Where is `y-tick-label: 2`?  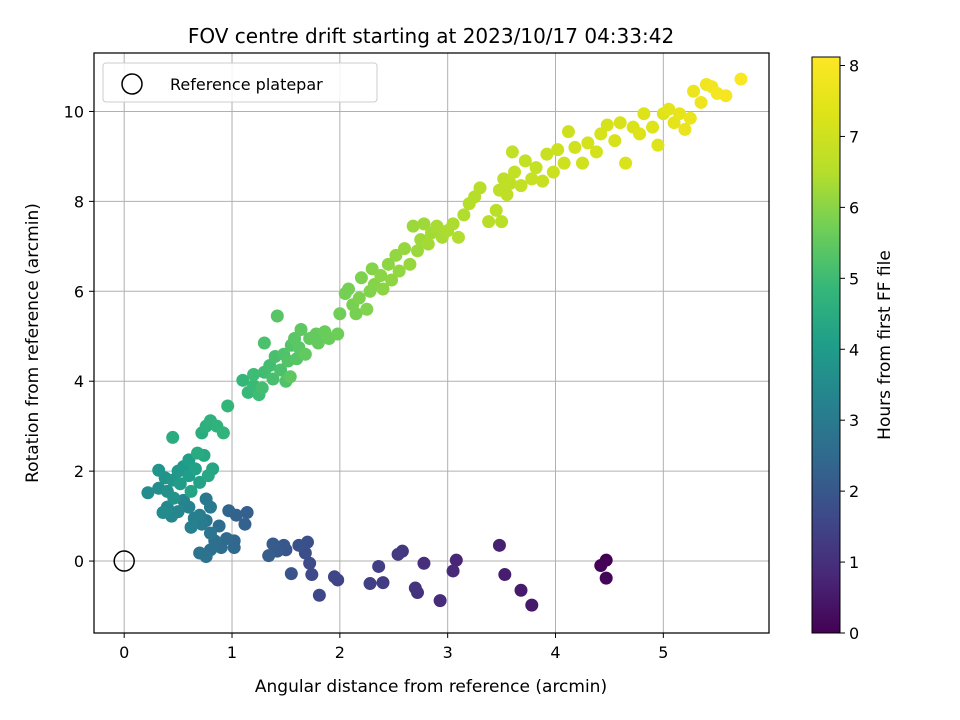 y-tick-label: 2 is located at coordinates (79, 471).